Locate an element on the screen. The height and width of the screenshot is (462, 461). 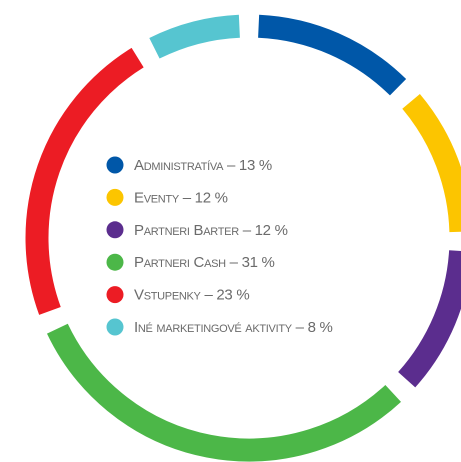
legend-label: Eventy – 12 % is located at coordinates (181, 197).